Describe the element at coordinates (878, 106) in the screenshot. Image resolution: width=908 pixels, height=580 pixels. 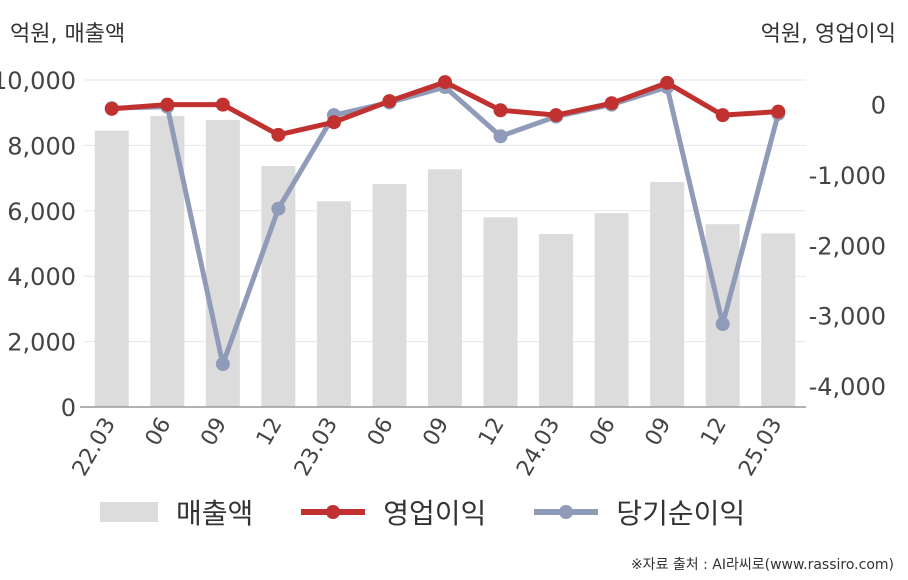
I see `right-tick-label: 0` at that location.